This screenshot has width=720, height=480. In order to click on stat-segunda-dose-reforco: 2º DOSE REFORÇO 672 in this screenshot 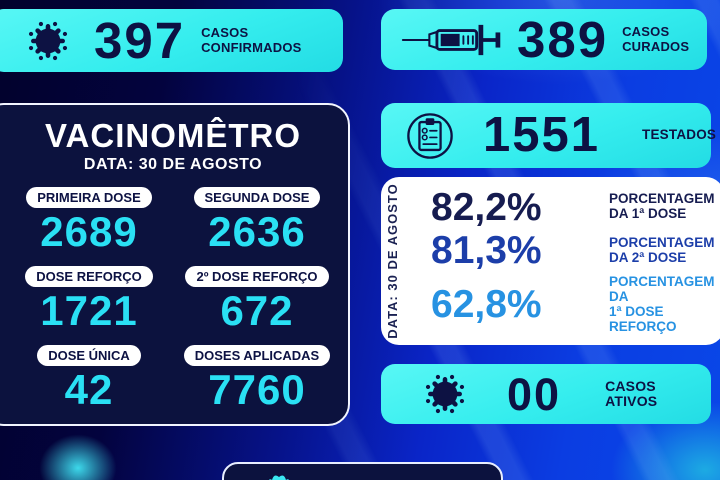, I will do `click(257, 305)`.